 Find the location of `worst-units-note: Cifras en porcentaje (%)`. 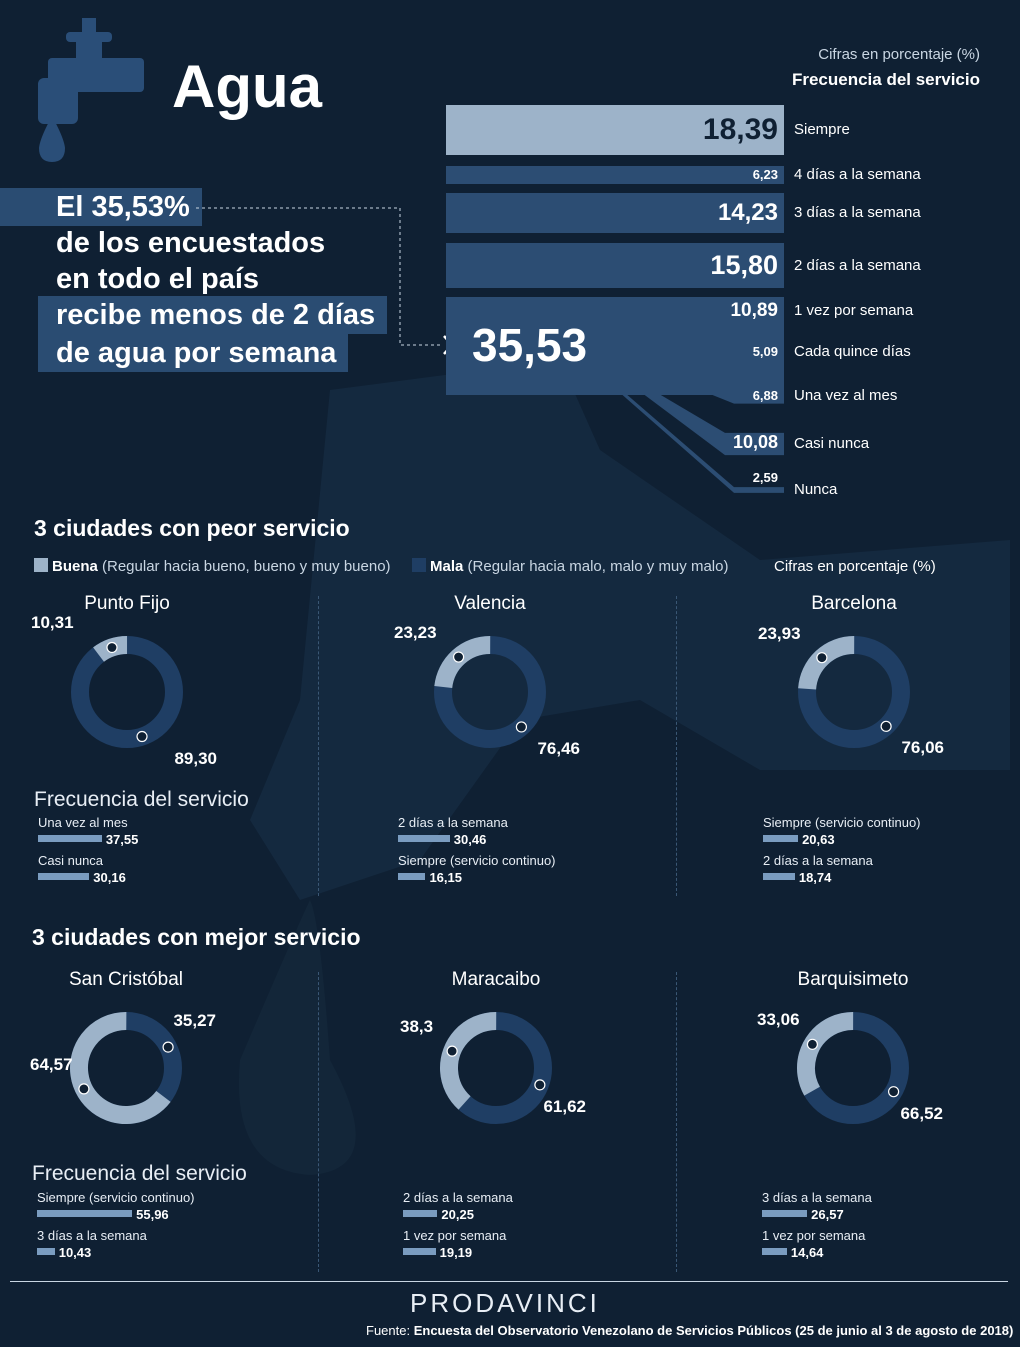

worst-units-note: Cifras en porcentaje (%) is located at coordinates (855, 566).